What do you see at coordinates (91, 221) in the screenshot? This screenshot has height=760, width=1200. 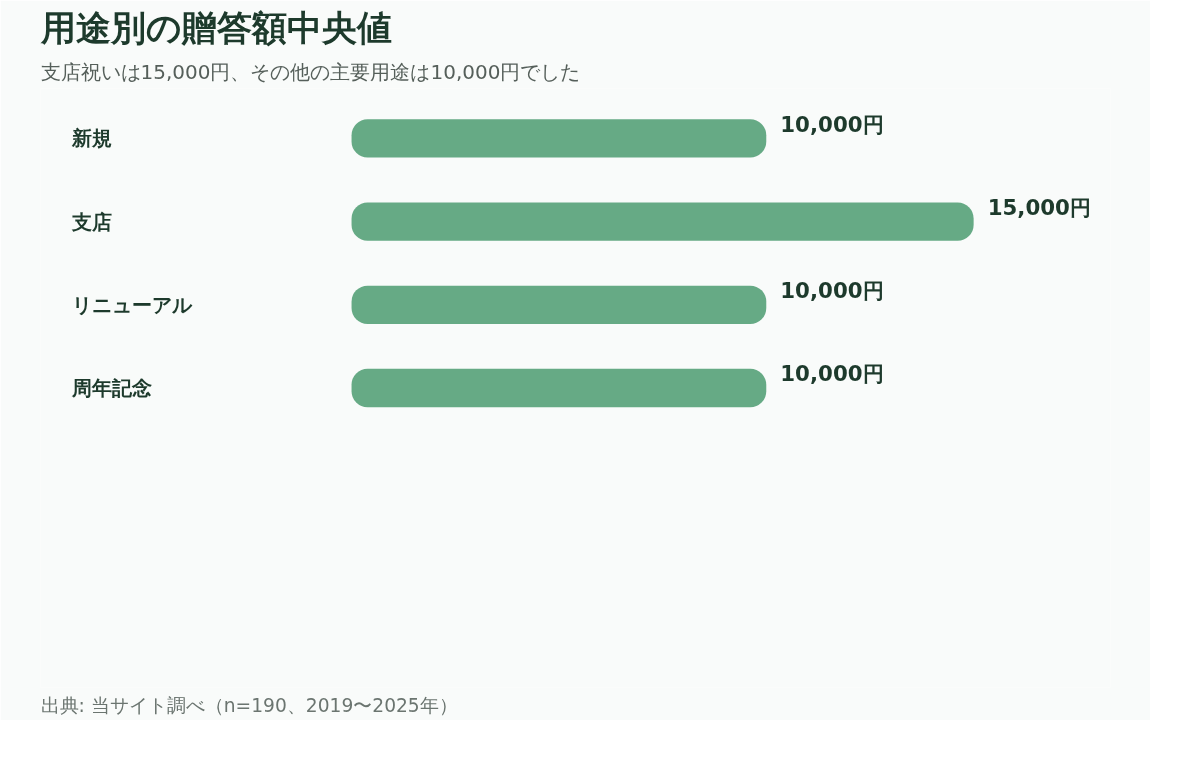 I see `y-tick-label: 支店` at bounding box center [91, 221].